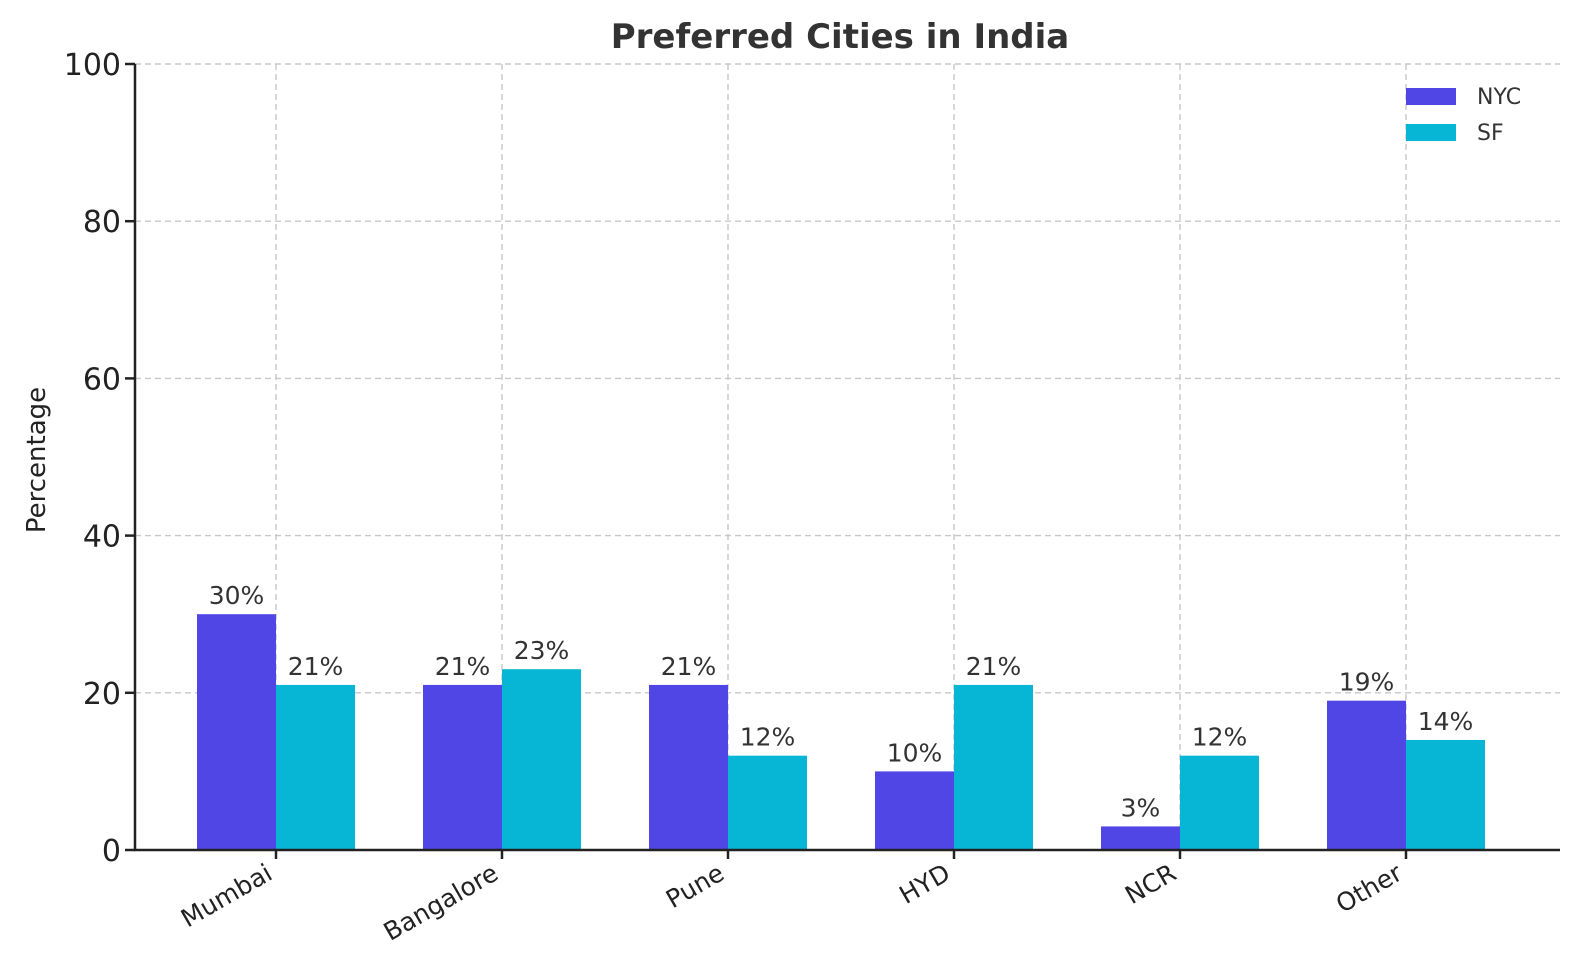  What do you see at coordinates (441, 902) in the screenshot?
I see `x-tick-label: Bangalore` at bounding box center [441, 902].